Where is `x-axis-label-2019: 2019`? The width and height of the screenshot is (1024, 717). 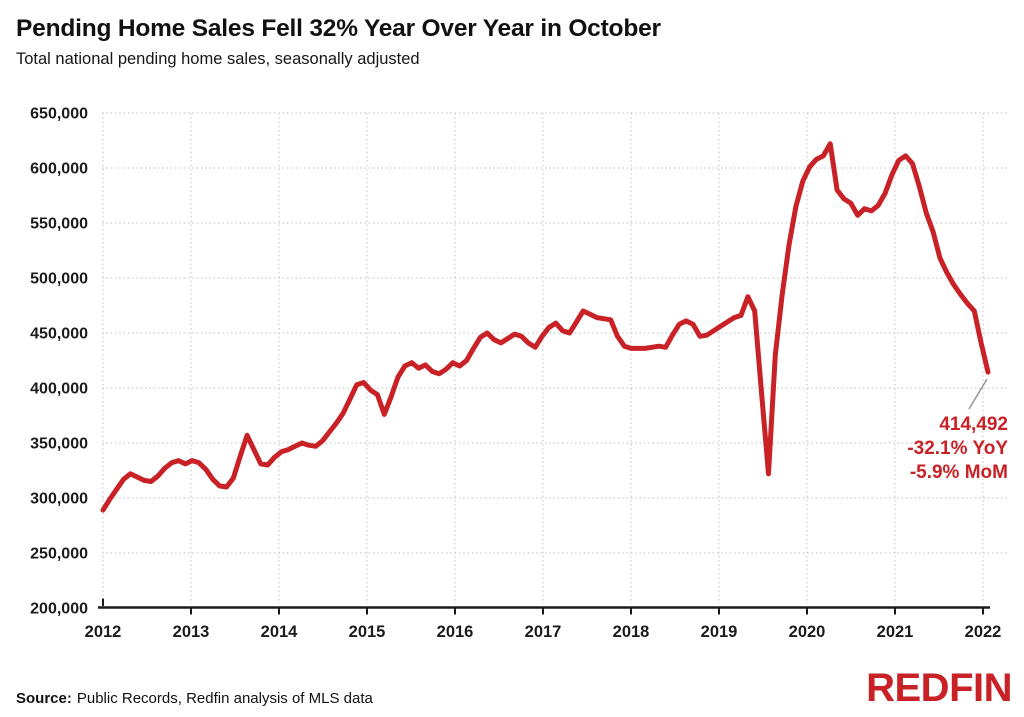
x-axis-label-2019: 2019 is located at coordinates (719, 632).